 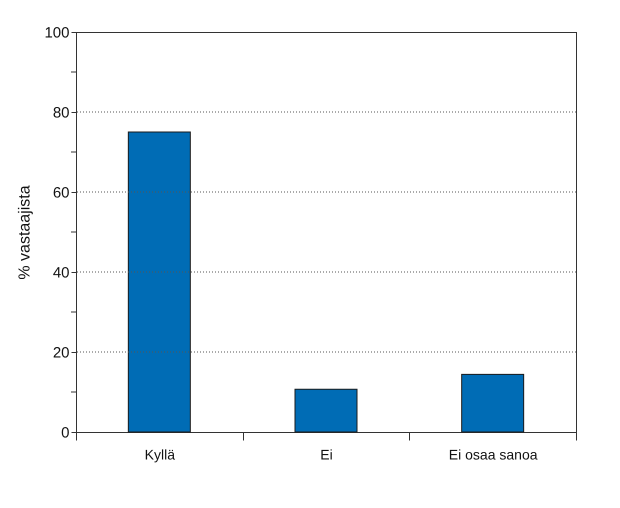 What do you see at coordinates (61, 353) in the screenshot?
I see `y-tick-label: 20` at bounding box center [61, 353].